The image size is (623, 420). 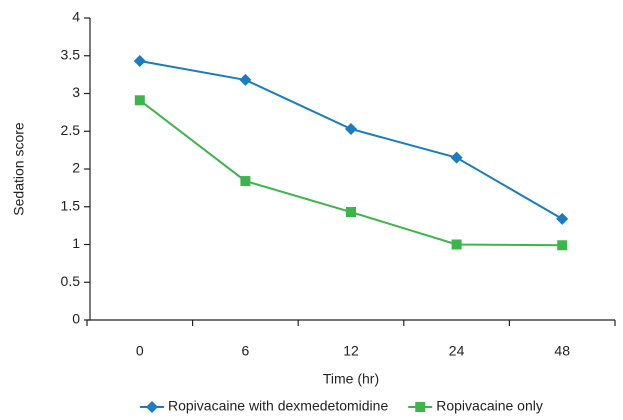 What do you see at coordinates (562, 351) in the screenshot?
I see `x-tick-label: 48` at bounding box center [562, 351].